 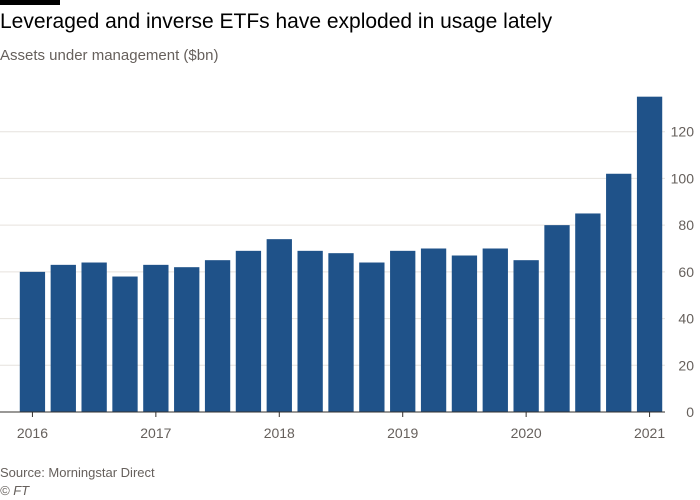 What do you see at coordinates (30, 2) in the screenshot?
I see `top-rule` at bounding box center [30, 2].